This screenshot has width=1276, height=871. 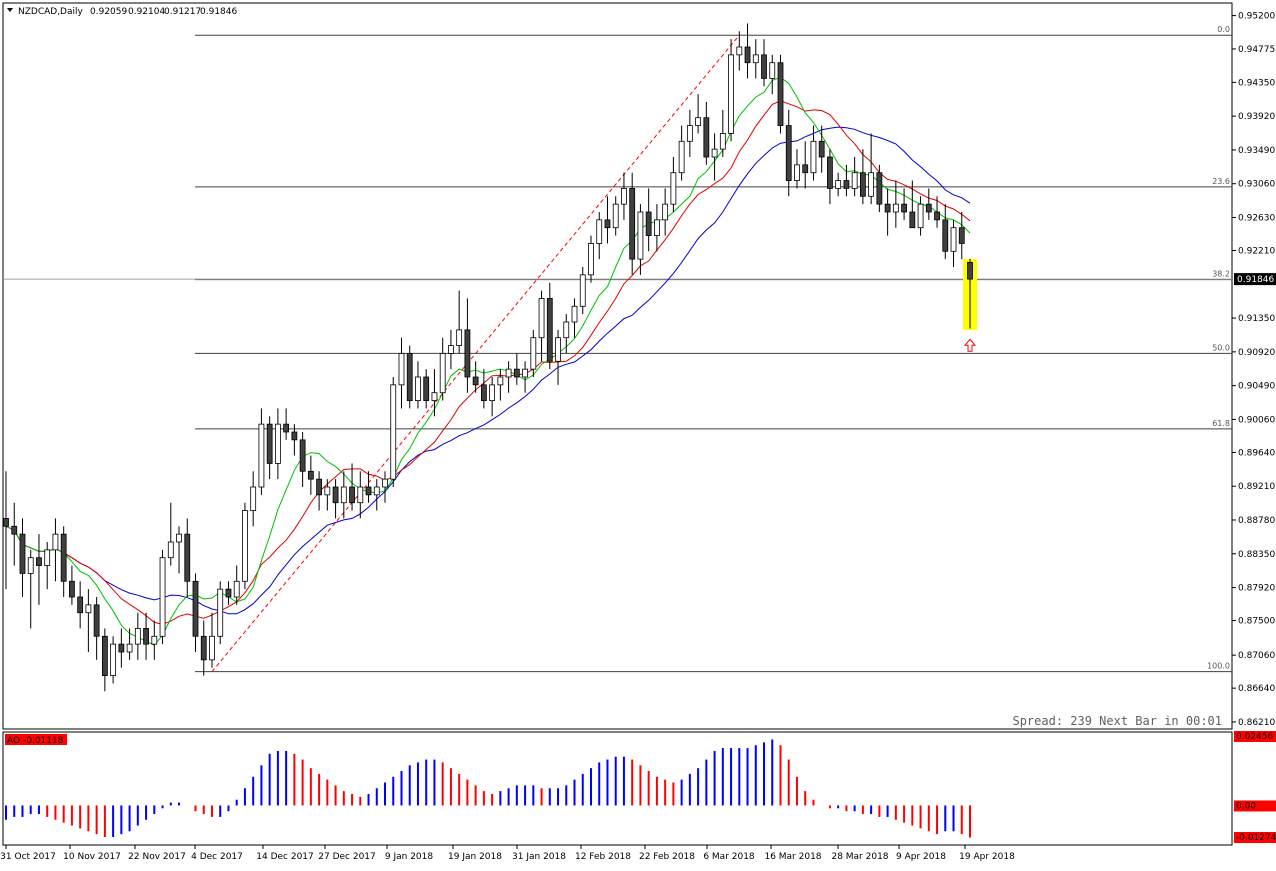 I want to click on symbol-label: NZDCAD,Daily, so click(x=51, y=12).